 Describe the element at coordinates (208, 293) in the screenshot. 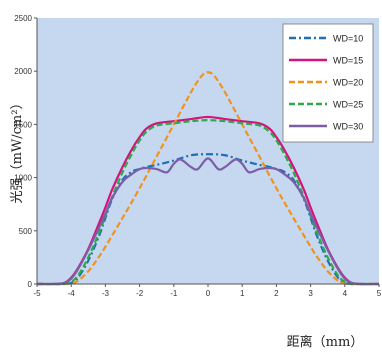

I see `x-tick-label: 0` at that location.